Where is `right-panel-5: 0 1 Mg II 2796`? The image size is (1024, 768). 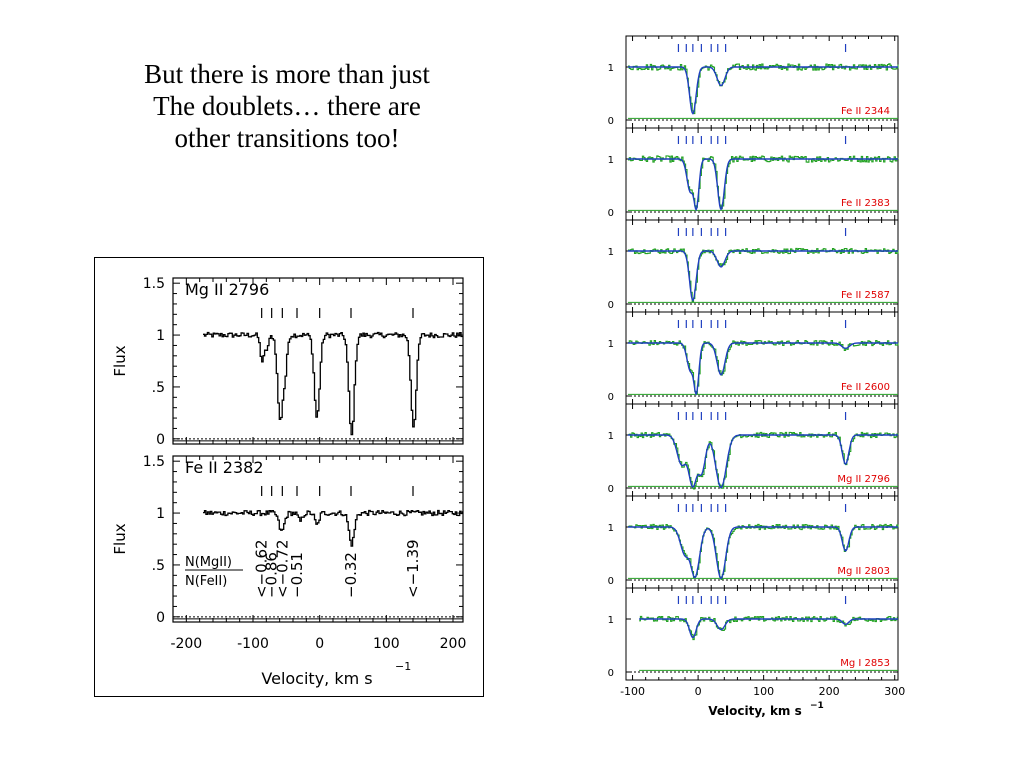
right-panel-5: 0 1 Mg II 2796 is located at coordinates (753, 450).